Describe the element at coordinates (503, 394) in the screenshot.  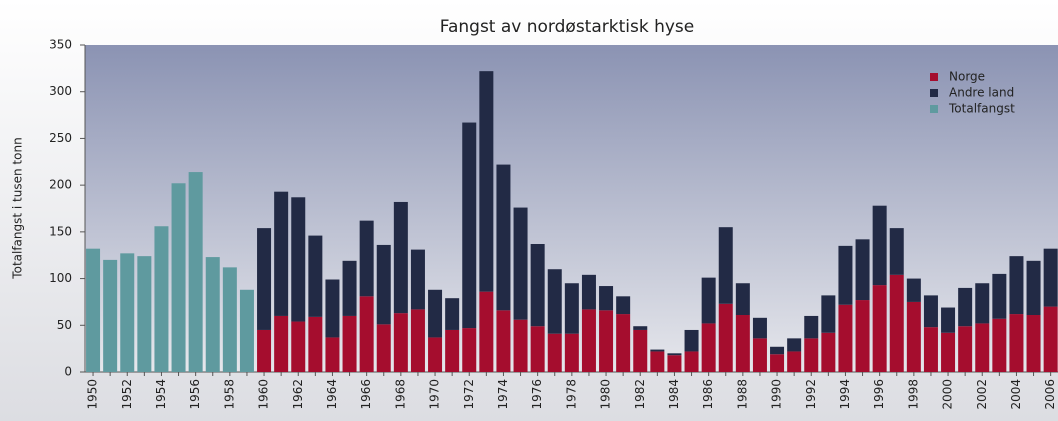
I see `x-tick-label: 1974` at that location.